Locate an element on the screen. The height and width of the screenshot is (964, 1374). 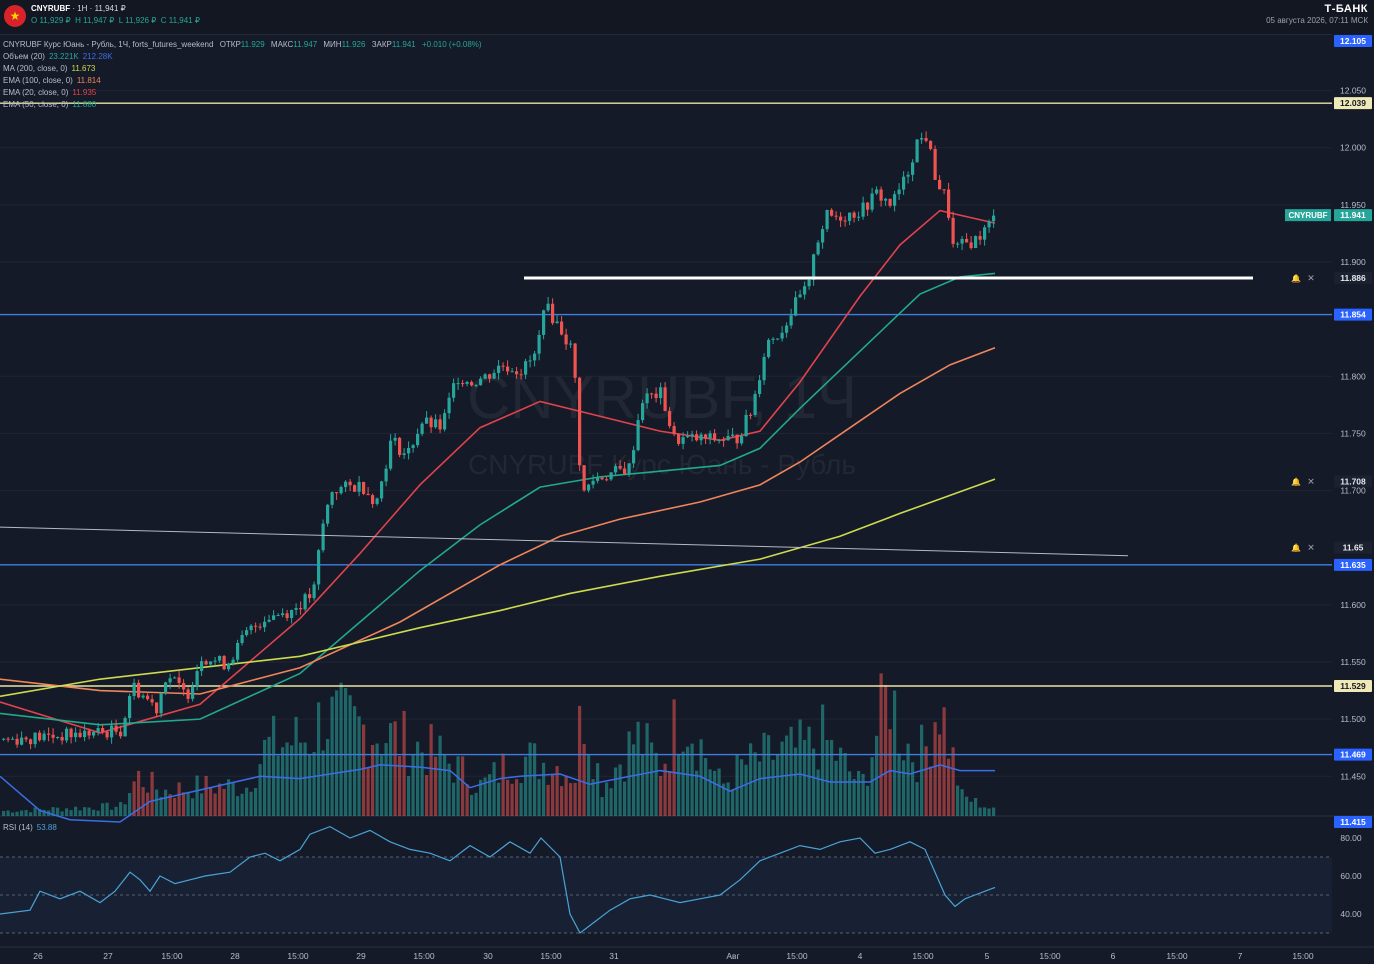
symbol-title: CNYRUBF · 1H · 11,941 ₽ is located at coordinates (78, 8).